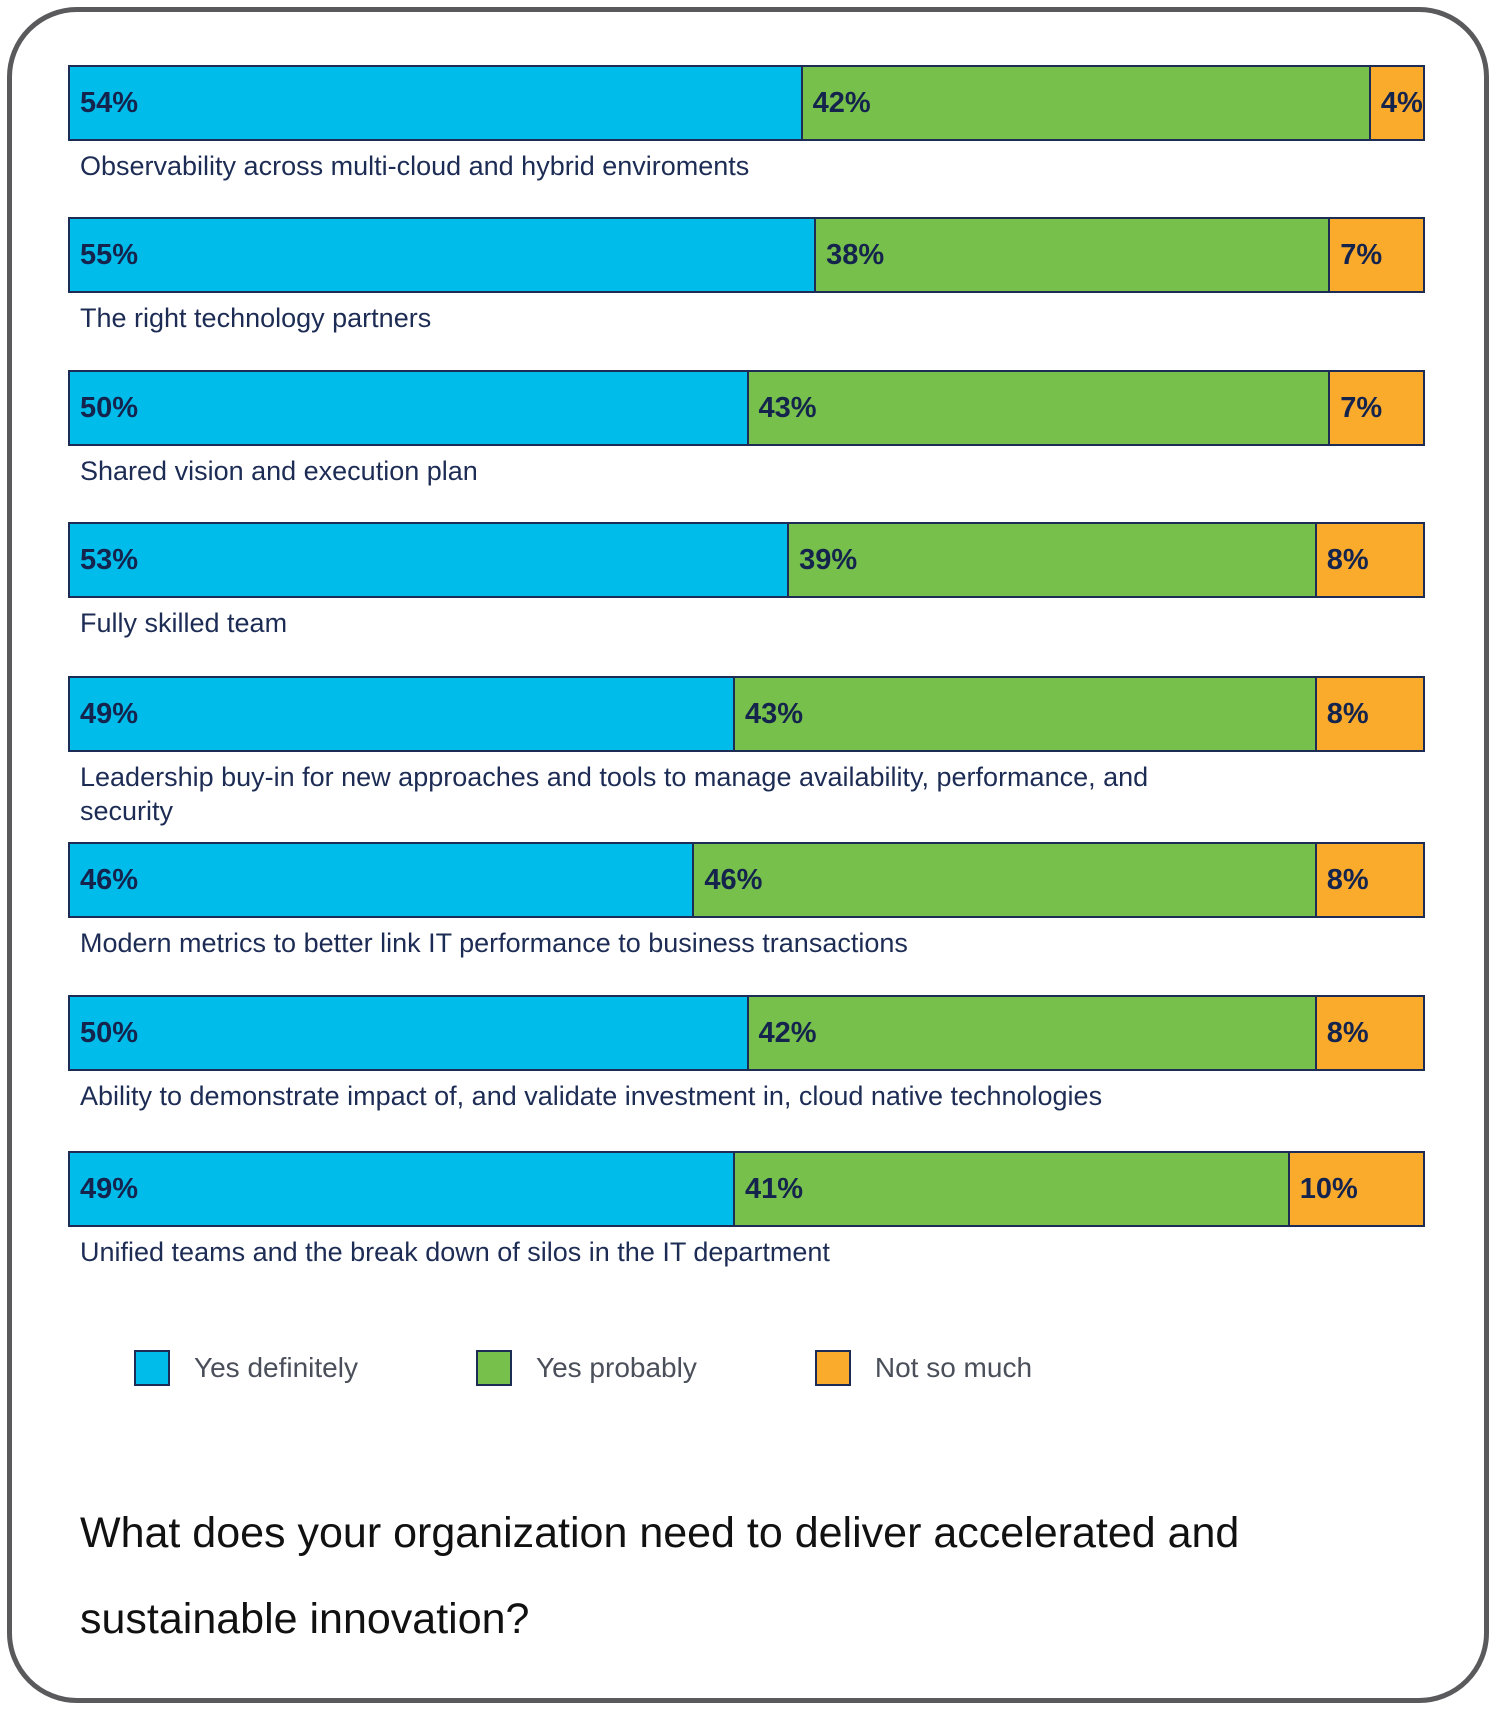  I want to click on bar-row: 49% 41% 10%, so click(746, 1189).